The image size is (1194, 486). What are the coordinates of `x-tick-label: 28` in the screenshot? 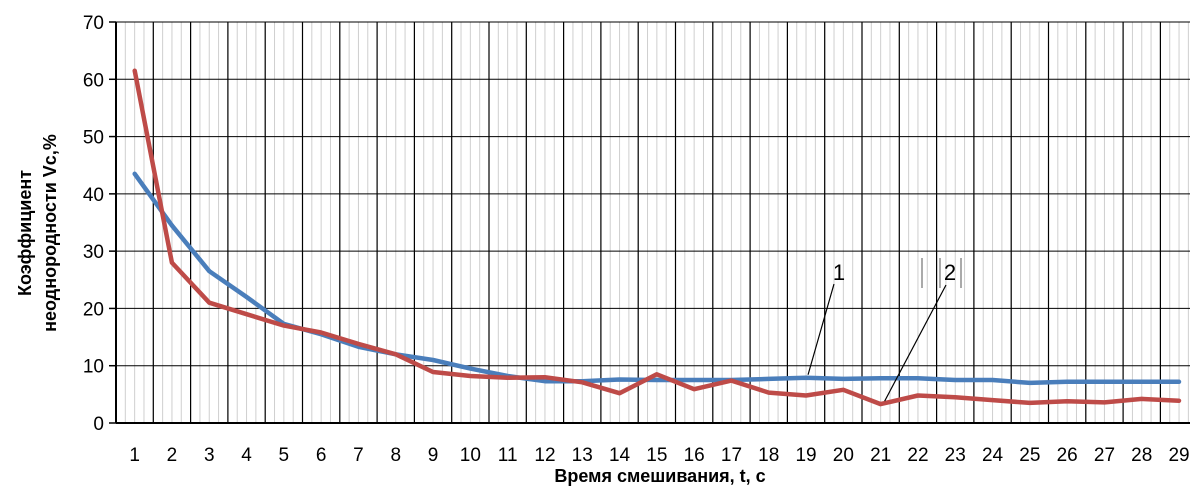 It's located at (1141, 455).